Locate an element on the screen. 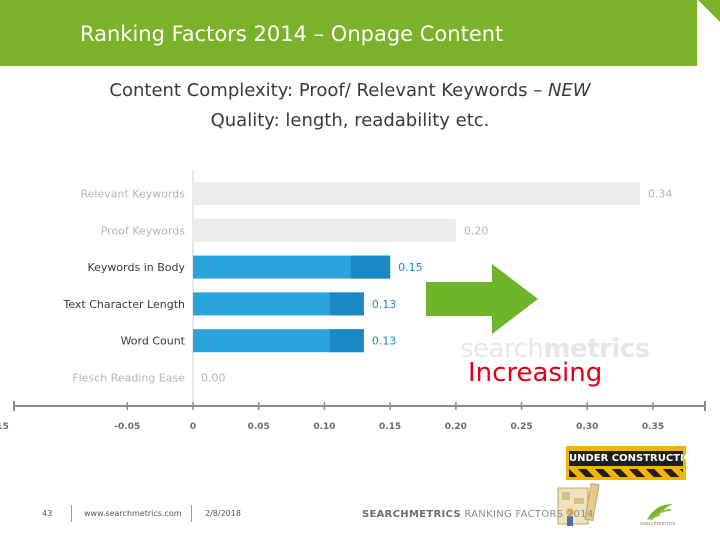  subtitle-new: NEW is located at coordinates (569, 90).